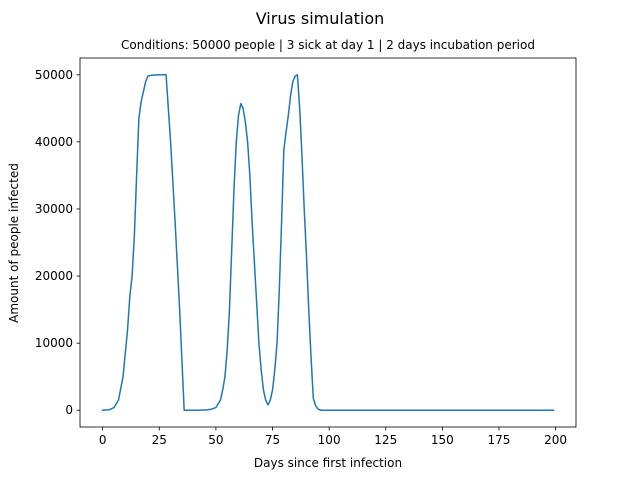 This screenshot has width=640, height=480. What do you see at coordinates (54, 276) in the screenshot?
I see `y-tick-label: 20000` at bounding box center [54, 276].